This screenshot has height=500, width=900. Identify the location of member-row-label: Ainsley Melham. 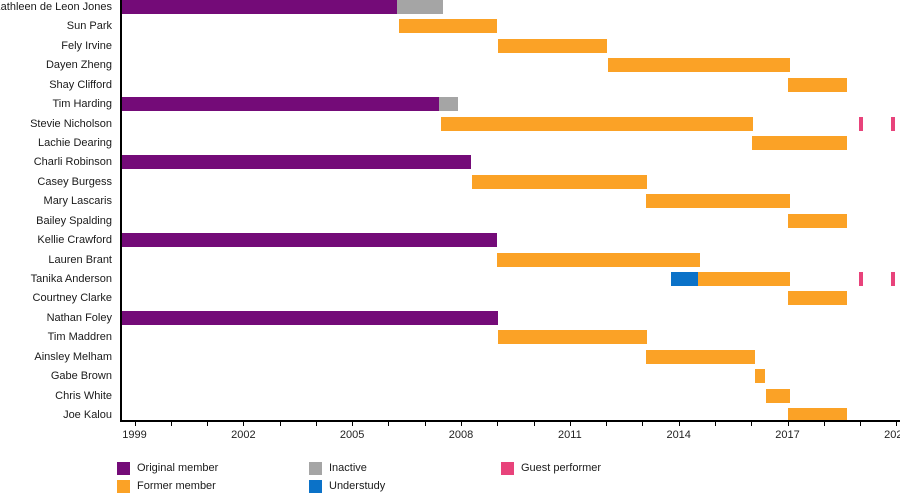
(73, 356).